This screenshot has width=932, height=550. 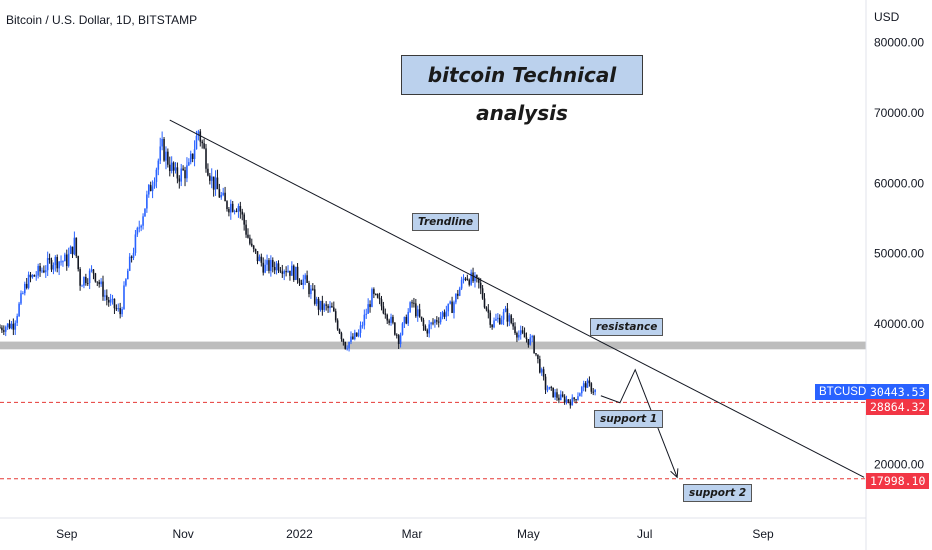 I want to click on ticker-tag: BTCUSD, so click(x=843, y=392).